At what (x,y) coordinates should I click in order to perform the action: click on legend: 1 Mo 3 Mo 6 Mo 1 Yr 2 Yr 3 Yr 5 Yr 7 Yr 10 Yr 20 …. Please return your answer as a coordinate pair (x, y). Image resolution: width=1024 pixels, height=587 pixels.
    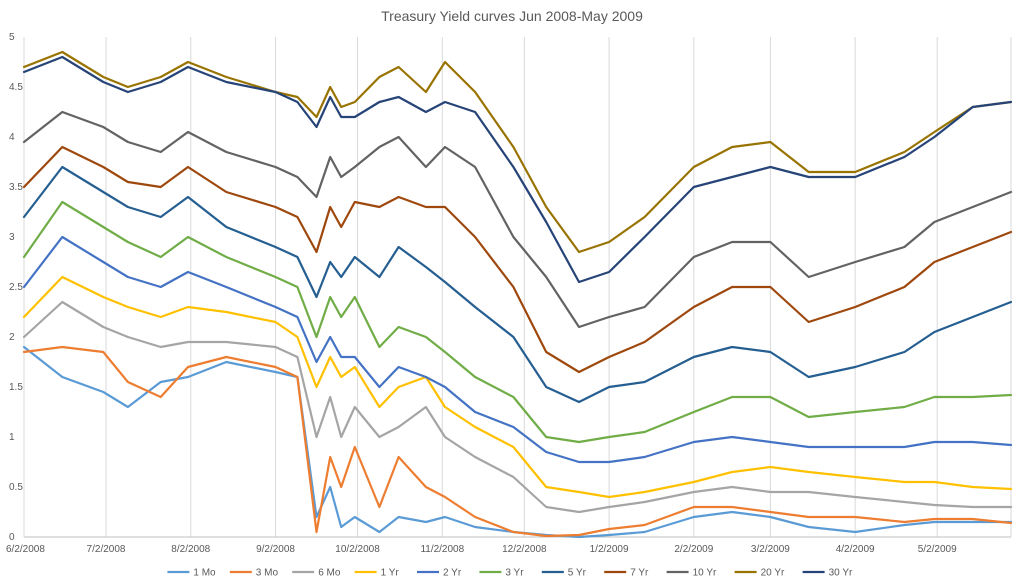
    Looking at the image, I should click on (510, 573).